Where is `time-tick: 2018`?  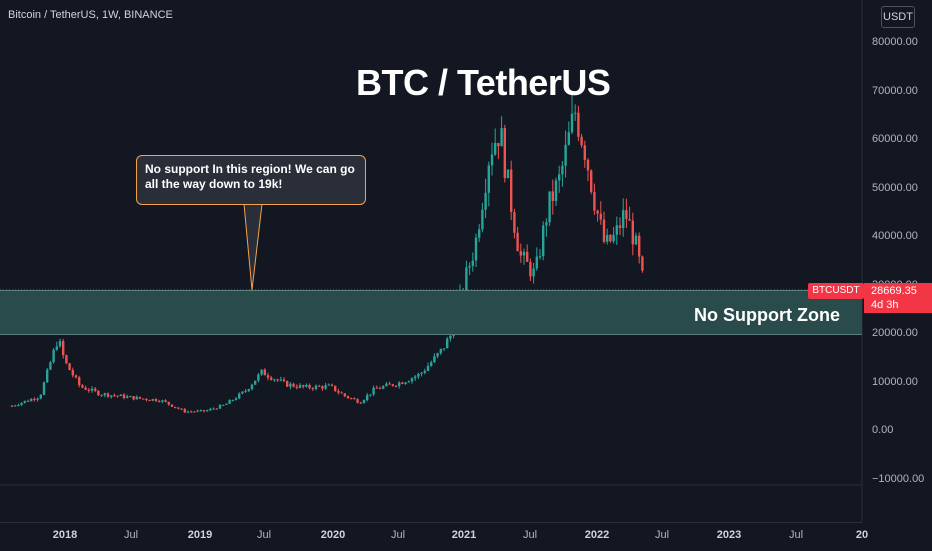
time-tick: 2018 is located at coordinates (65, 535).